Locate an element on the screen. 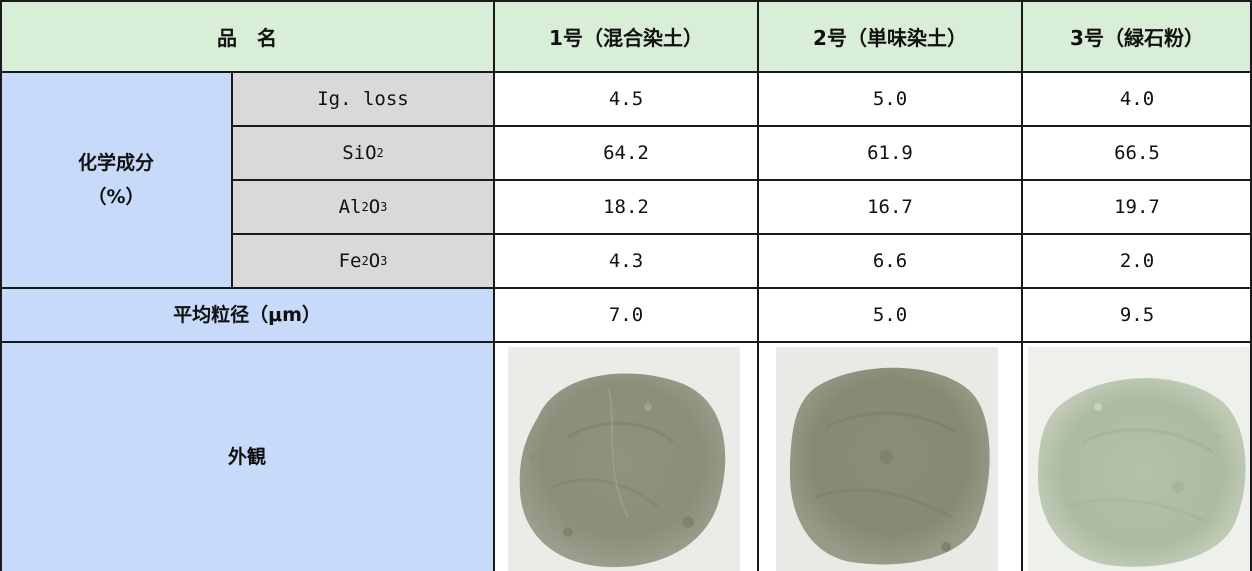 The height and width of the screenshot is (571, 1252). particle-size-1: 7.0 is located at coordinates (626, 315).